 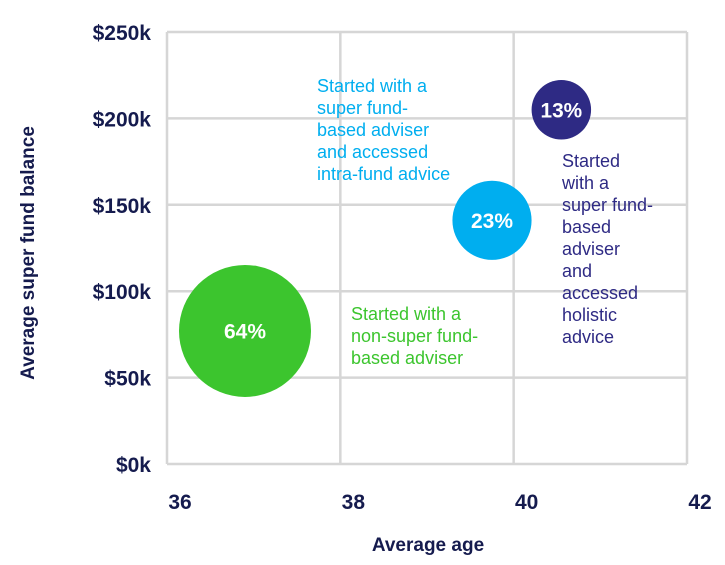 What do you see at coordinates (354, 502) in the screenshot?
I see `x-tick-label: 38` at bounding box center [354, 502].